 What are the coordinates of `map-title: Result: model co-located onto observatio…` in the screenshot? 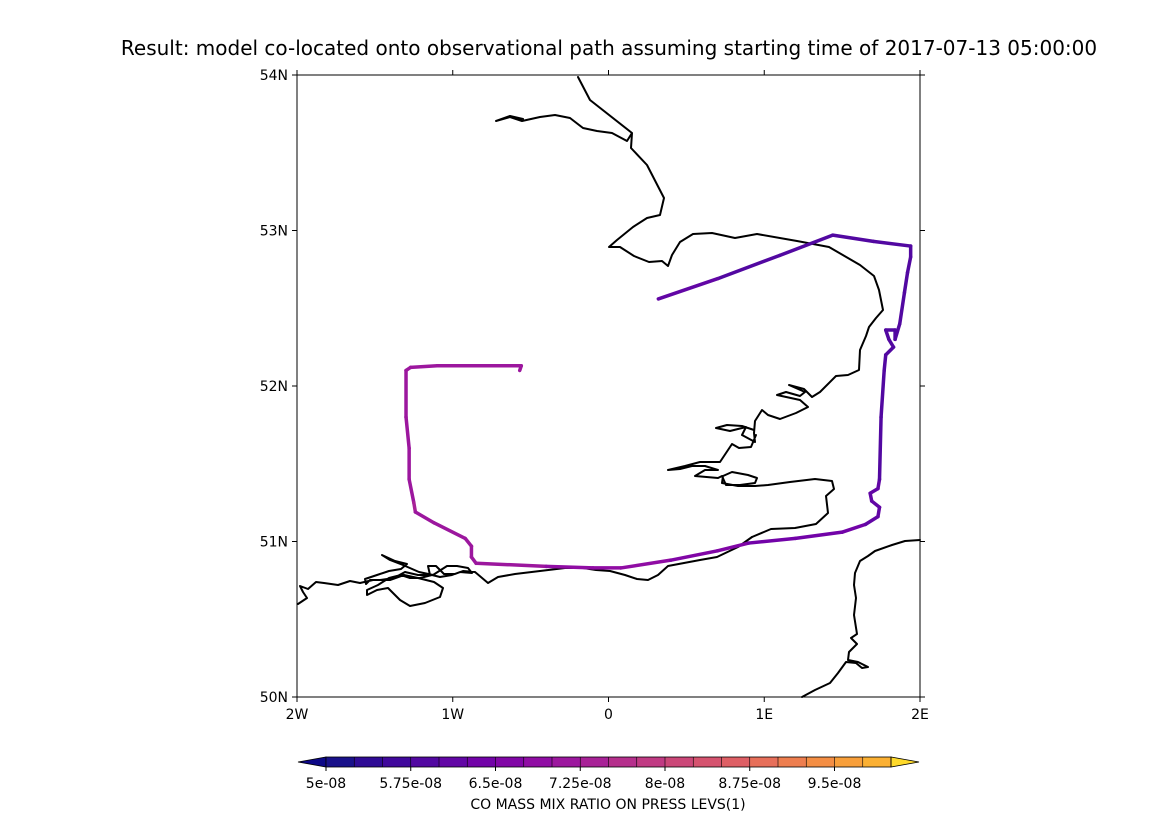 It's located at (609, 48).